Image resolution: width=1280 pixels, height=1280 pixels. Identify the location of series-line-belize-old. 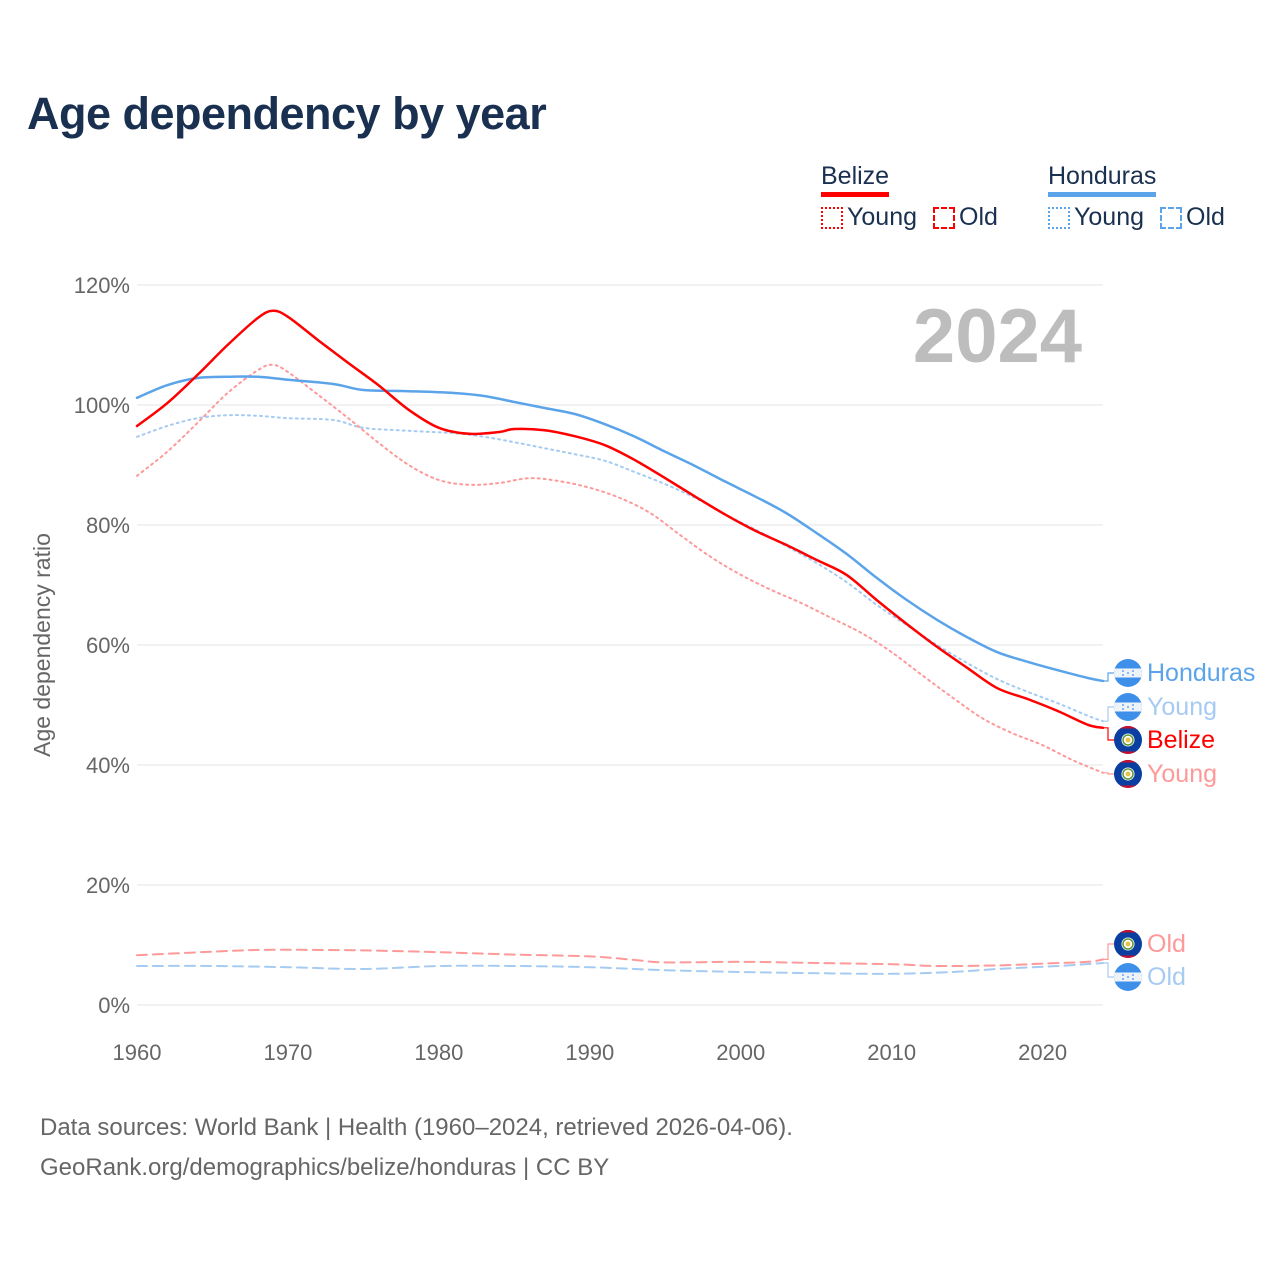
(620, 958).